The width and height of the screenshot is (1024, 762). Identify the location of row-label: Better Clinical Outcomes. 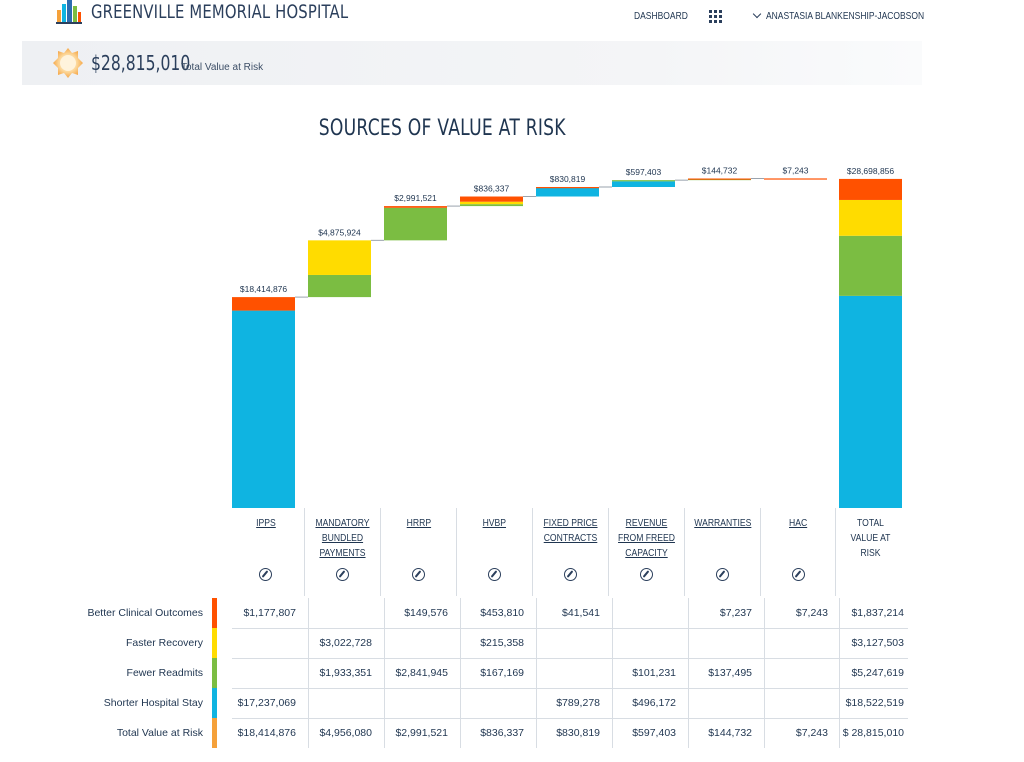
(145, 613).